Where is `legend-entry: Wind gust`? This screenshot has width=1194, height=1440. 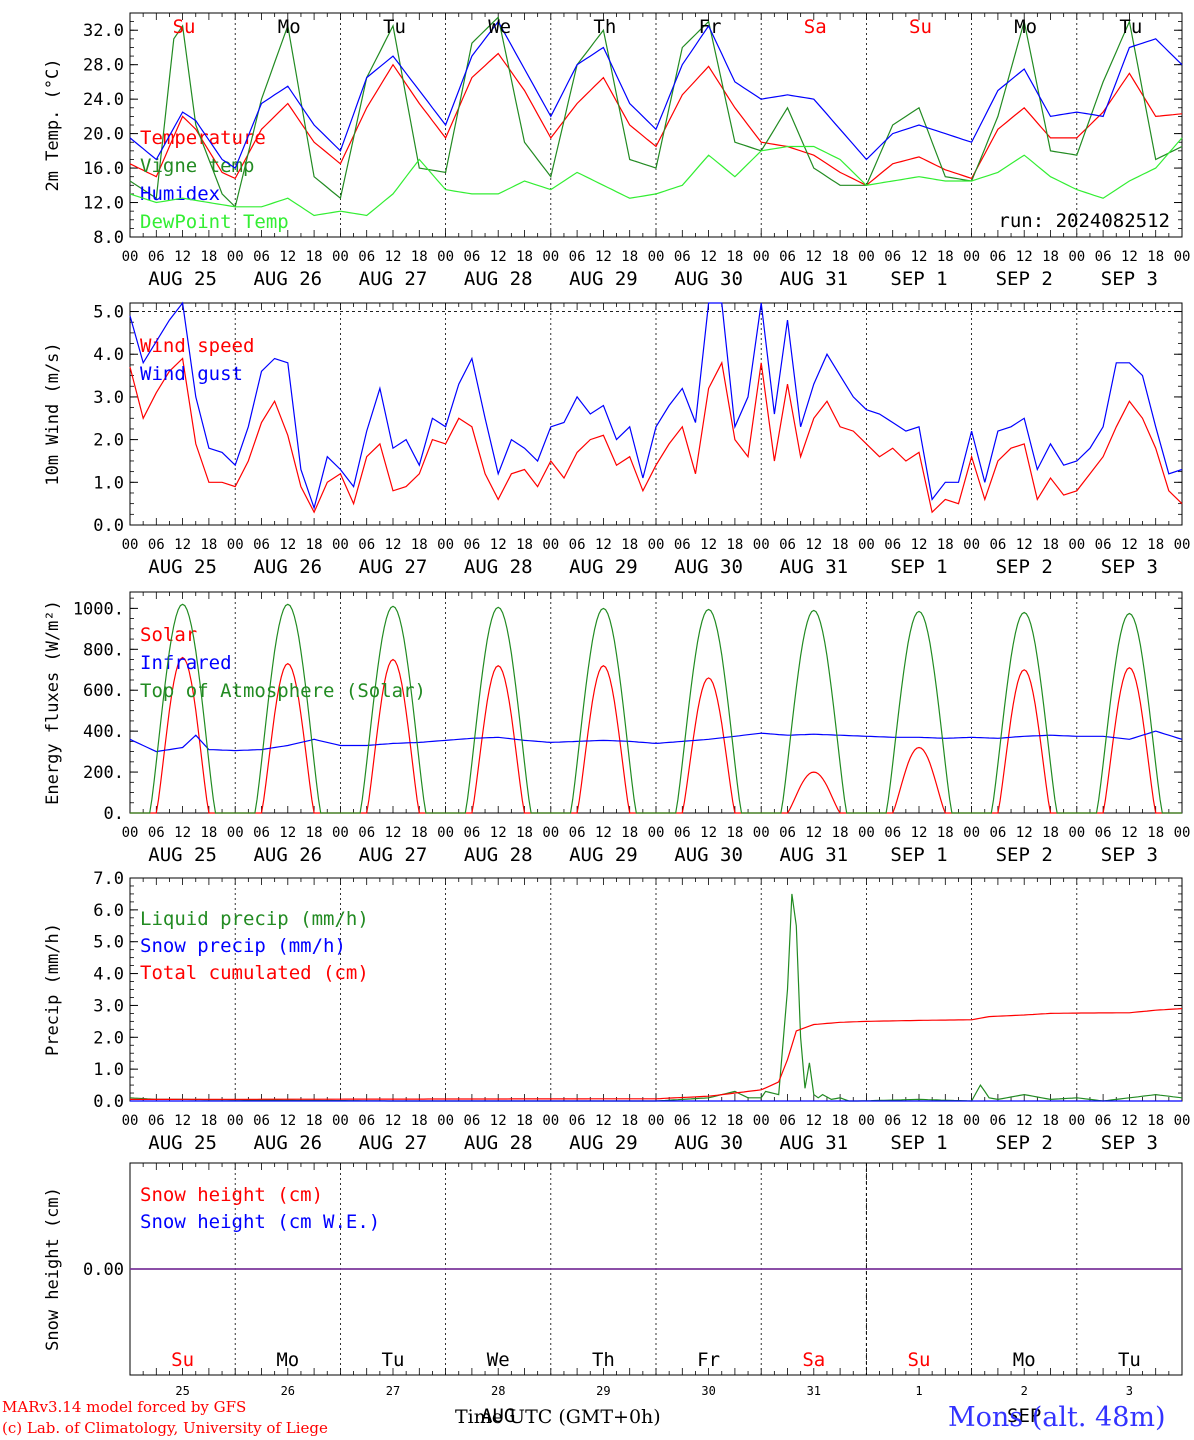 legend-entry: Wind gust is located at coordinates (191, 374).